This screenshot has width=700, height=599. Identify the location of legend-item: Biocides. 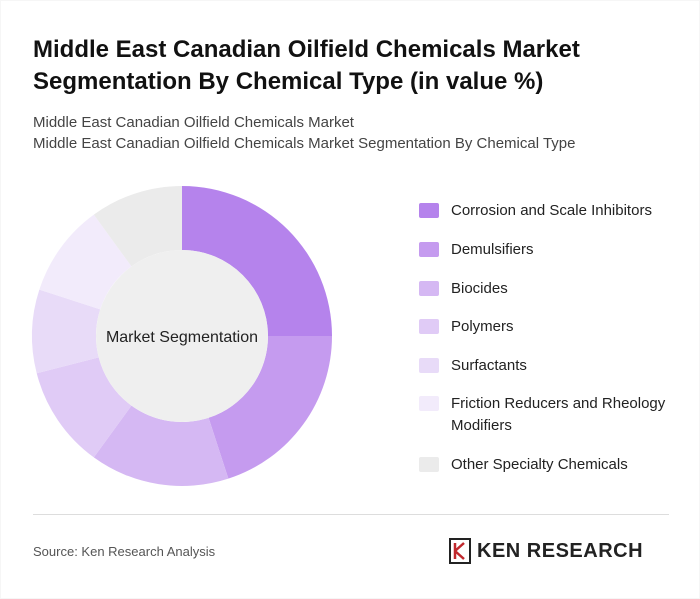
(549, 289).